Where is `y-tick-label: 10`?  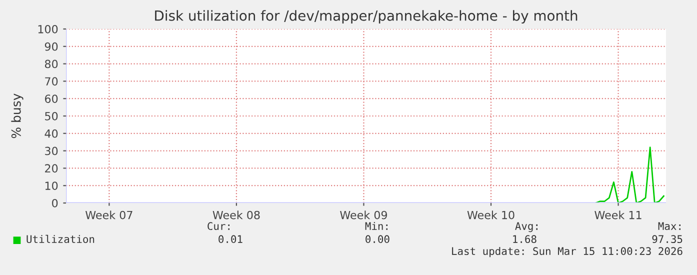 y-tick-label: 10 is located at coordinates (51, 186).